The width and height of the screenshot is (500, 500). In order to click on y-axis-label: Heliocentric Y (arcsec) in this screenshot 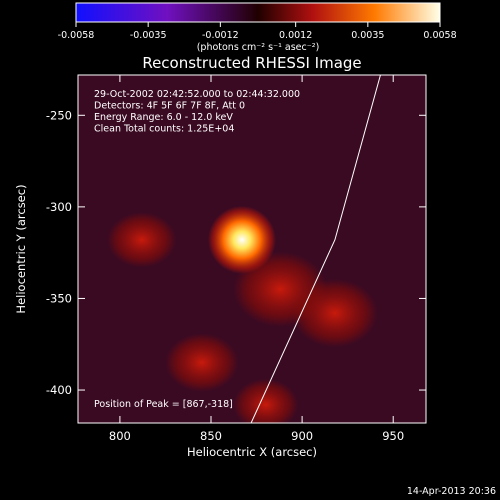, I will do `click(21, 248)`.